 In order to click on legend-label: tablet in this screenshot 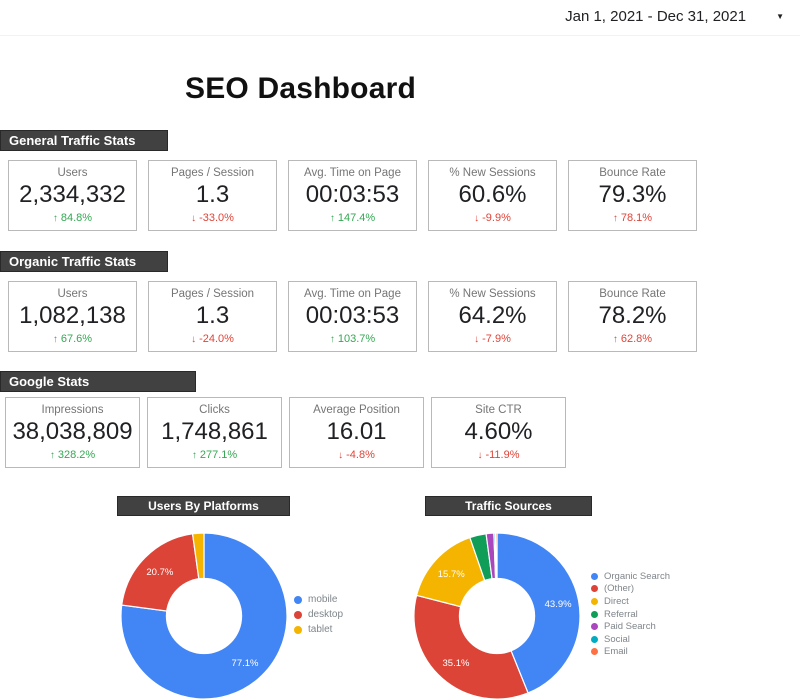, I will do `click(320, 629)`.